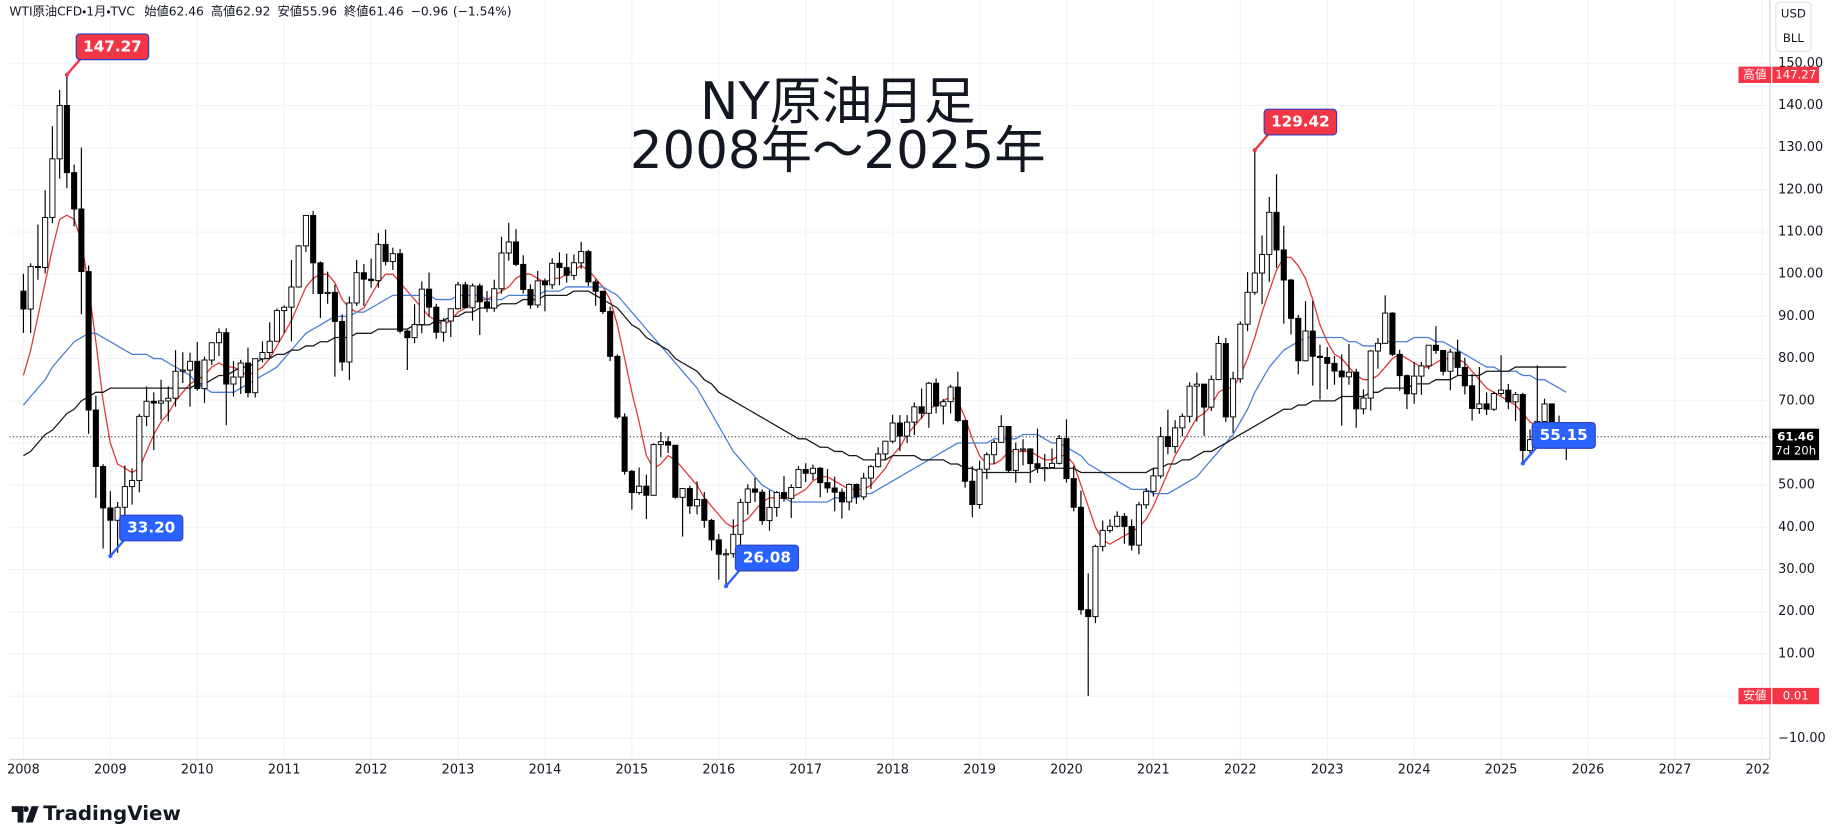 The height and width of the screenshot is (840, 1832). I want to click on y-tick-label: 140.00, so click(1800, 105).